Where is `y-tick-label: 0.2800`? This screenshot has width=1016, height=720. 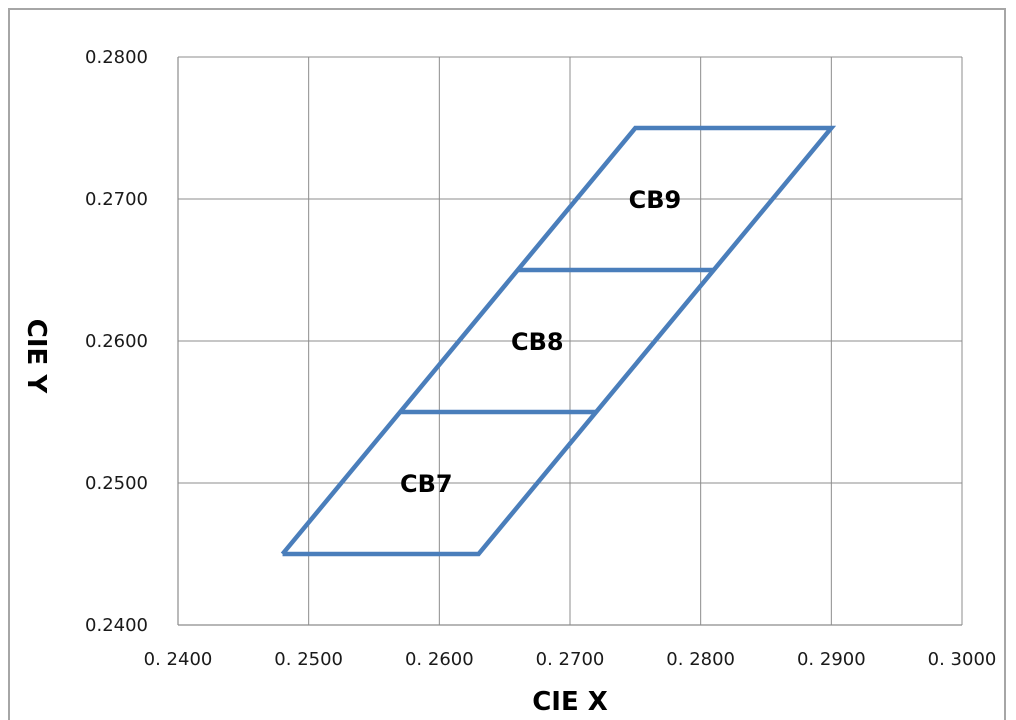
y-tick-label: 0.2800 is located at coordinates (116, 57).